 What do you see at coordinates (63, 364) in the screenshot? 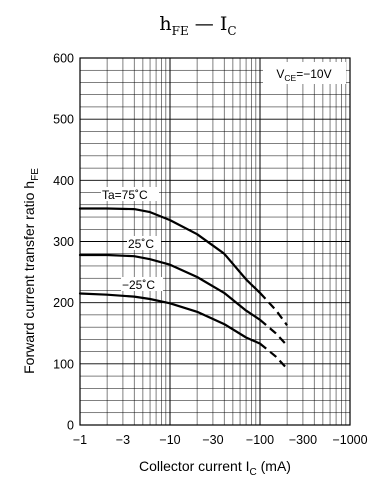
I see `y-tick-label: 100` at bounding box center [63, 364].